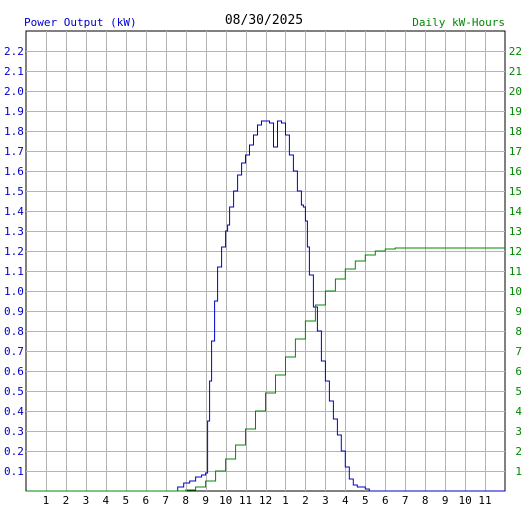 The height and width of the screenshot is (510, 527). Describe the element at coordinates (515, 131) in the screenshot. I see `right-tick-label: 18` at that location.